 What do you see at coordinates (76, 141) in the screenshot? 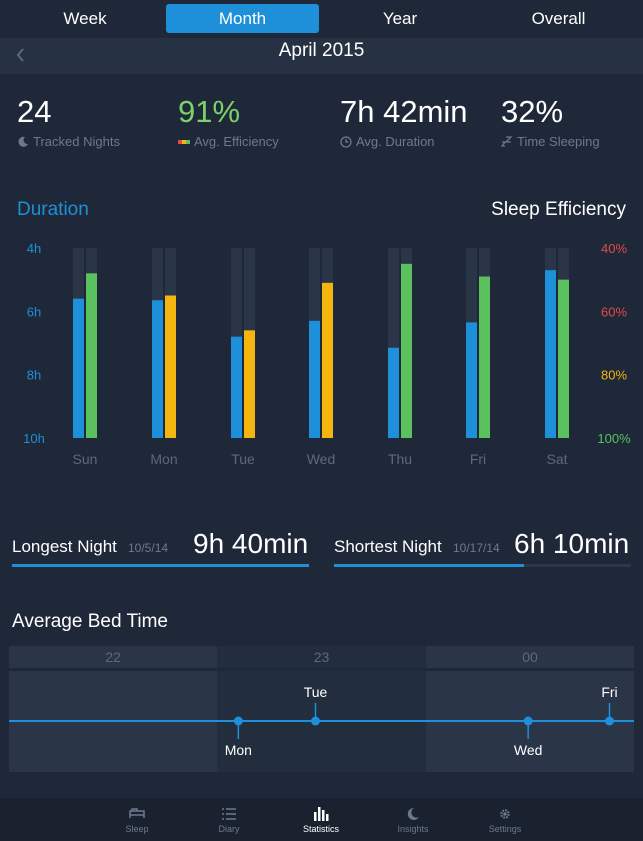
I see `tracked-nights-label: Tracked Nights` at bounding box center [76, 141].